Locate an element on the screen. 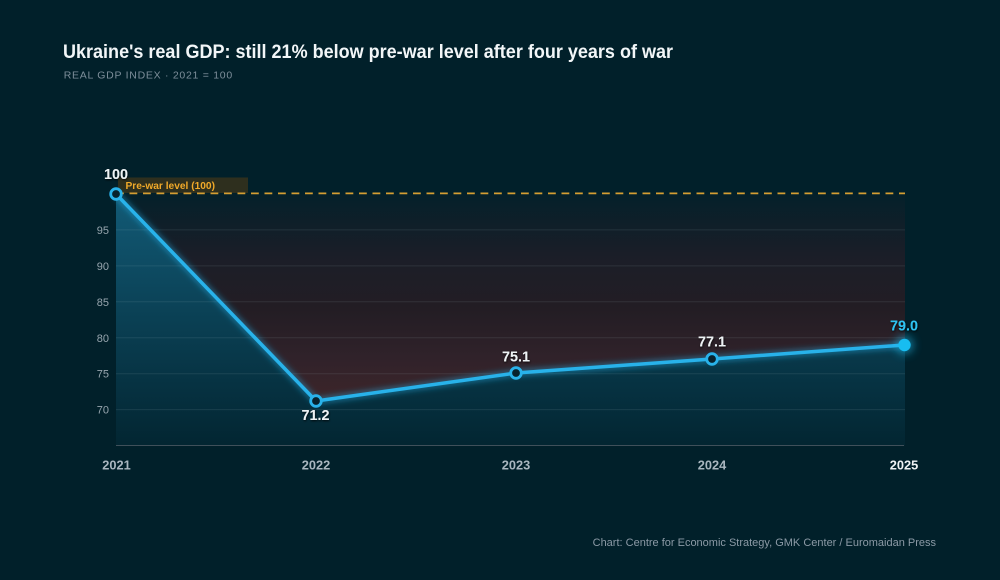 The width and height of the screenshot is (1000, 580). svg-text: 95 is located at coordinates (103, 231).